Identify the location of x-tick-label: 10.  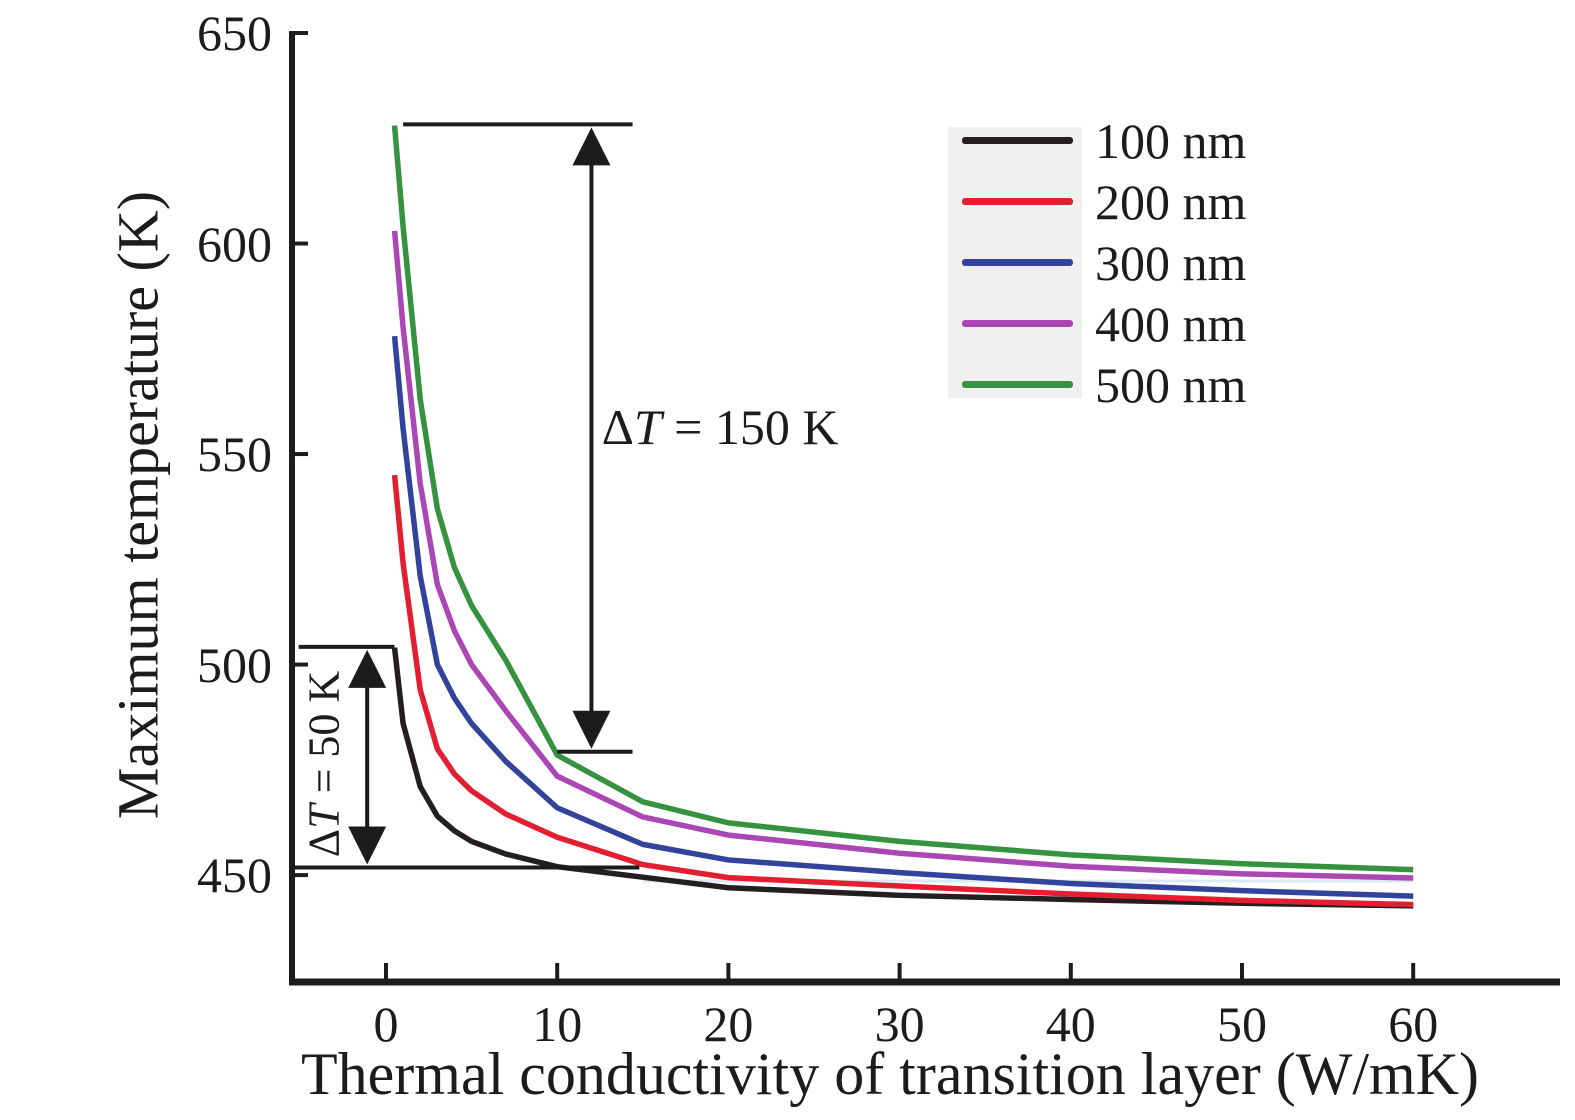
(557, 1024).